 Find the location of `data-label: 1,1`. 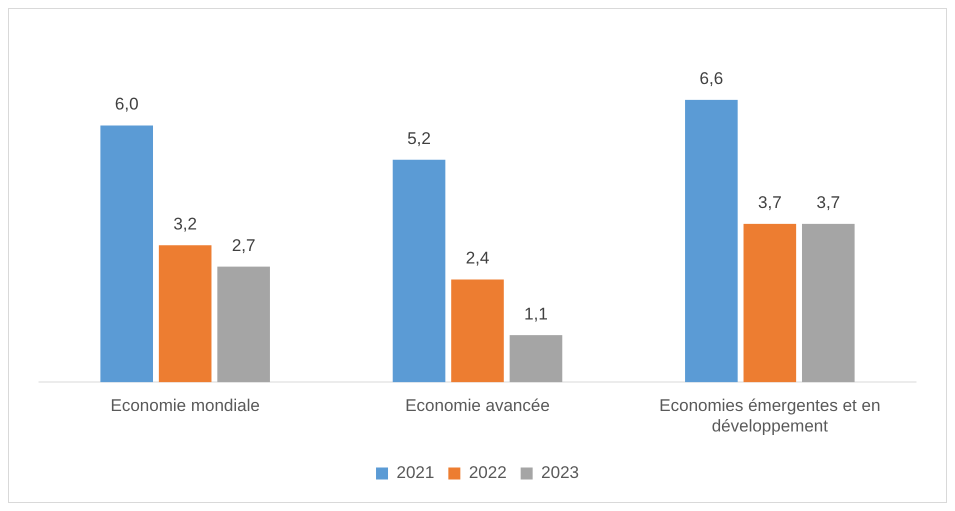

data-label: 1,1 is located at coordinates (536, 314).